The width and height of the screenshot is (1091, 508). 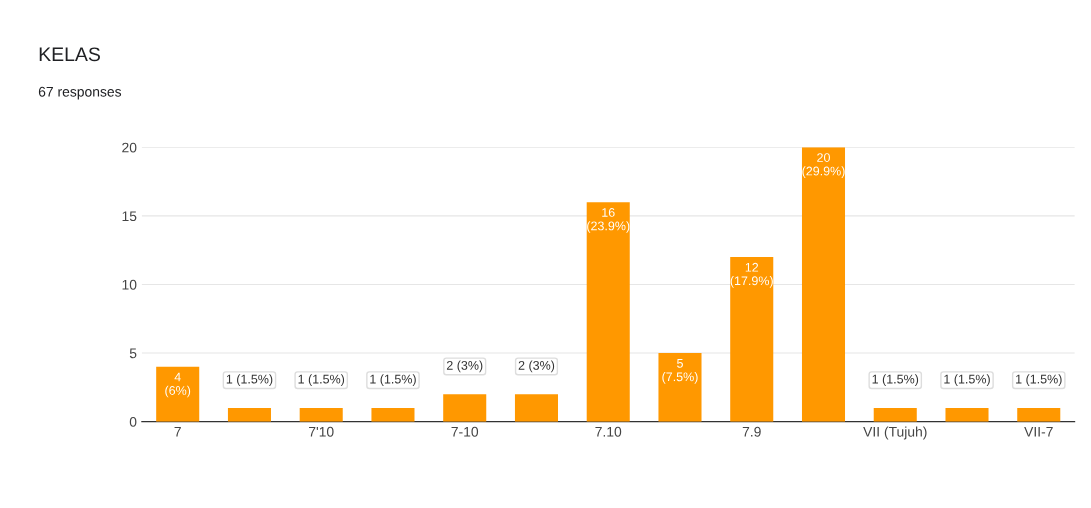 I want to click on chart-subtitle: 67 responses, so click(x=80, y=93).